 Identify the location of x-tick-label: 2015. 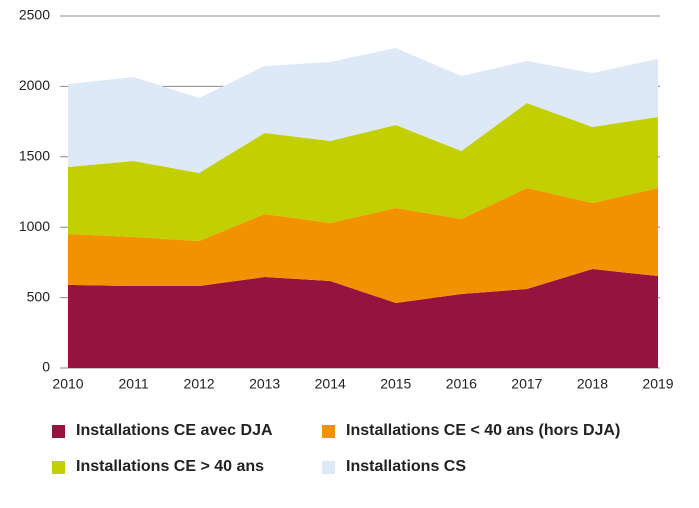
(395, 384).